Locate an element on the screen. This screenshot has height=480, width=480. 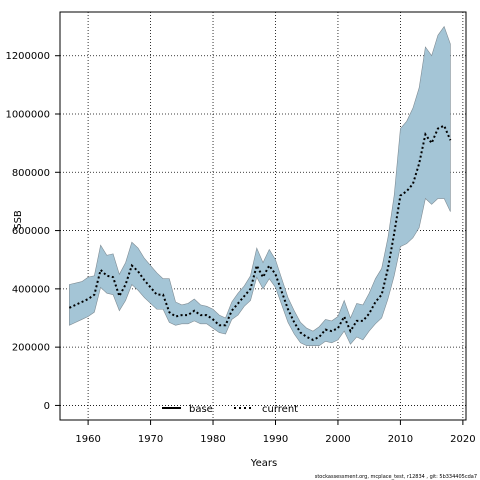
y-tick-label: 600000 is located at coordinates (31, 231).